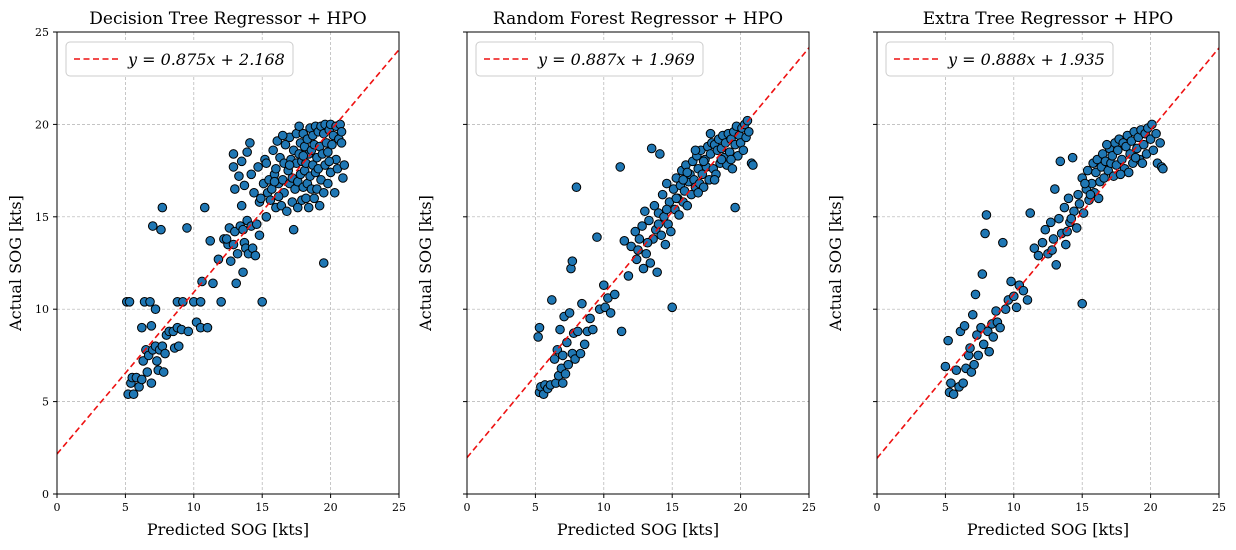 Image resolution: width=1236 pixels, height=550 pixels. I want to click on legend-label: y = 0.888x + 1.935, so click(1026, 59).